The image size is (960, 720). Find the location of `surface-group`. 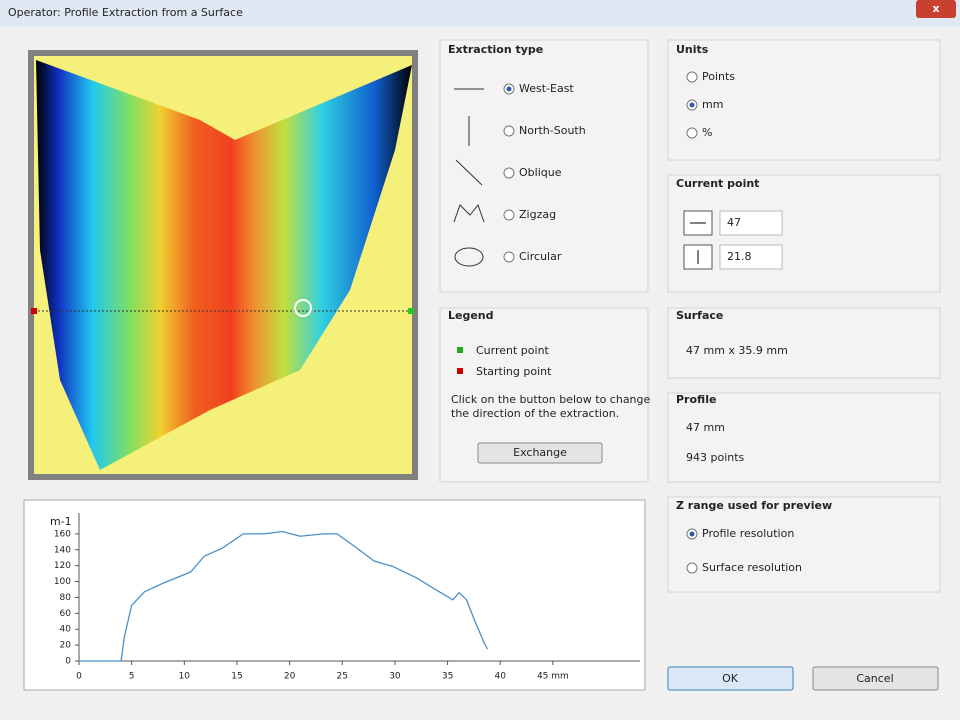

surface-group is located at coordinates (804, 343).